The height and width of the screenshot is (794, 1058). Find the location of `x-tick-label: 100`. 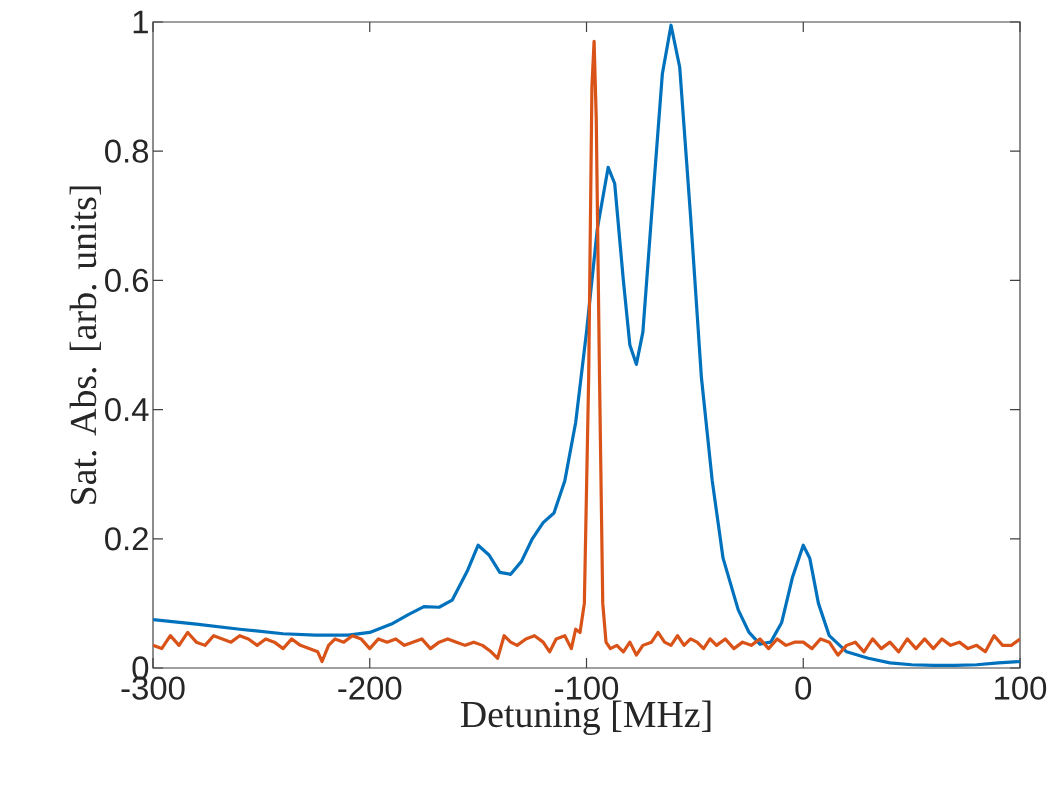

x-tick-label: 100 is located at coordinates (1021, 688).